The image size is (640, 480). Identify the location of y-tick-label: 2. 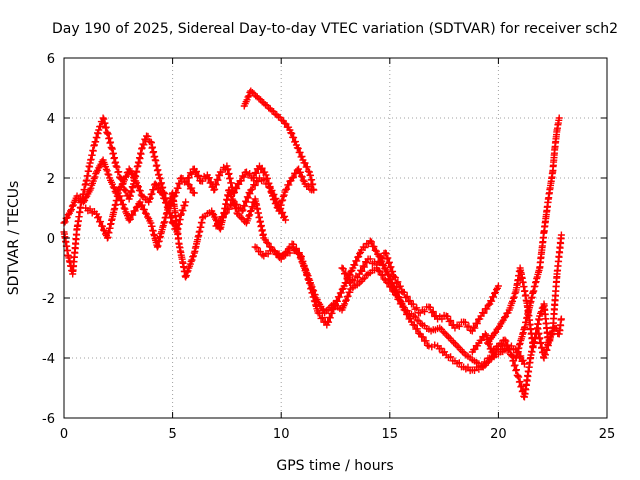
(51, 179).